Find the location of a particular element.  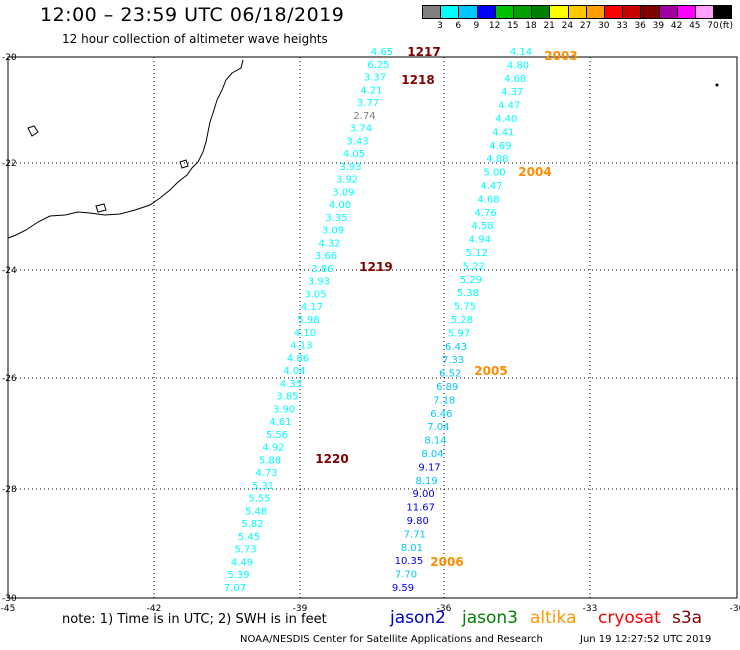

swh-value-label: 4.21 is located at coordinates (371, 90).